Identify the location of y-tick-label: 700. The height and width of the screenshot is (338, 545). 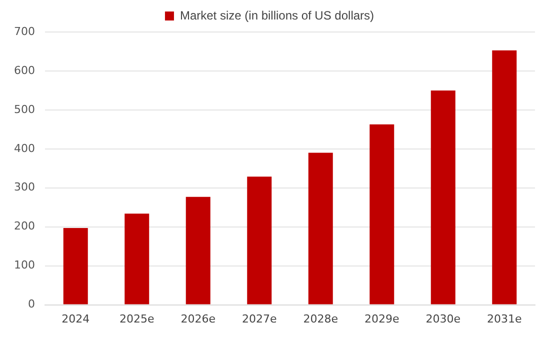
(24, 31).